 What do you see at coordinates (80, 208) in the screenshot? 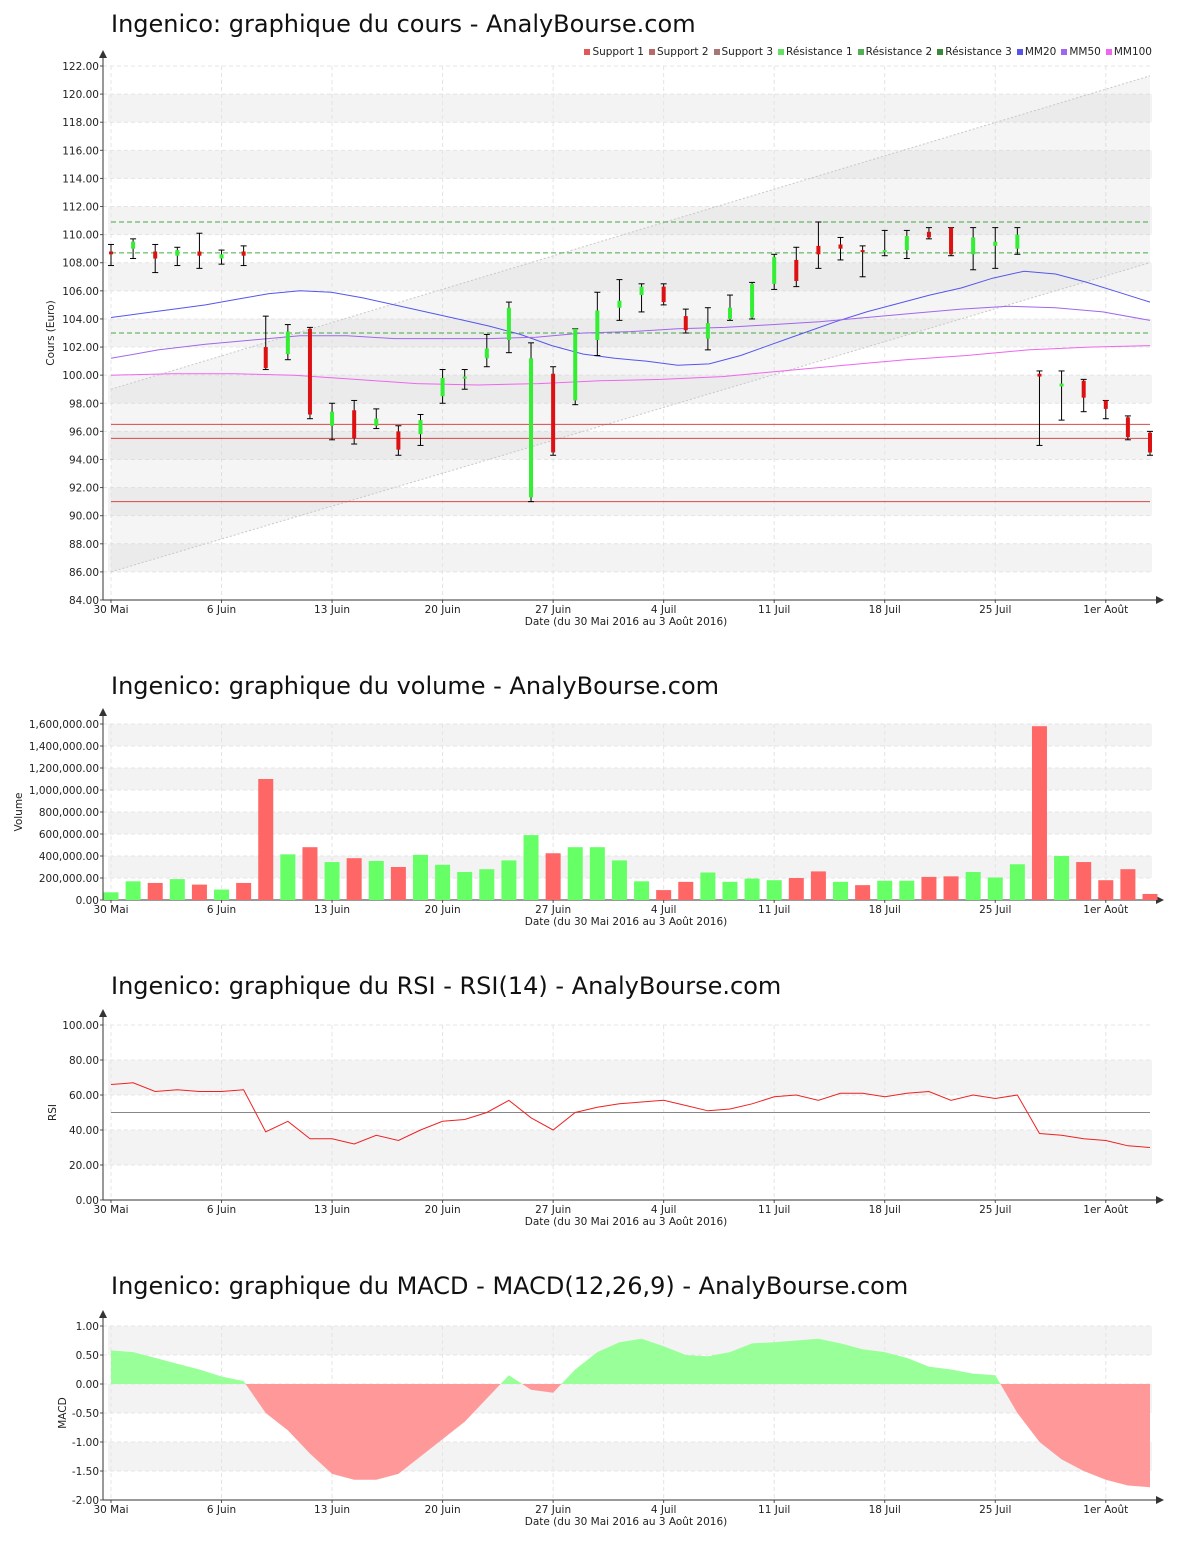
I see `y-tick-label: 112.00` at bounding box center [80, 208].